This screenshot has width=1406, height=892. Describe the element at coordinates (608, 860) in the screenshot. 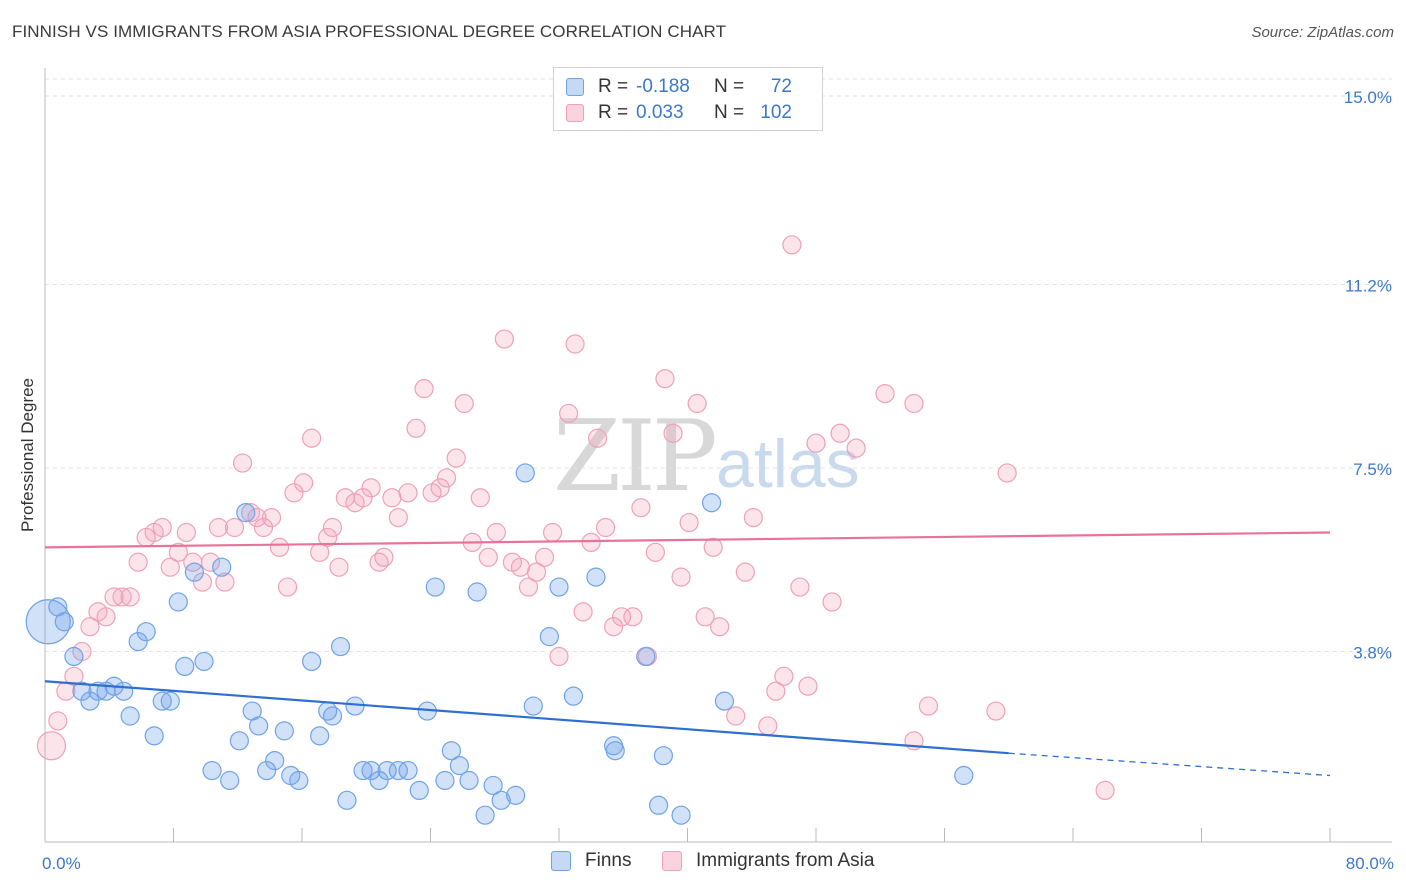

I see `legend-label-finns: Finns` at that location.